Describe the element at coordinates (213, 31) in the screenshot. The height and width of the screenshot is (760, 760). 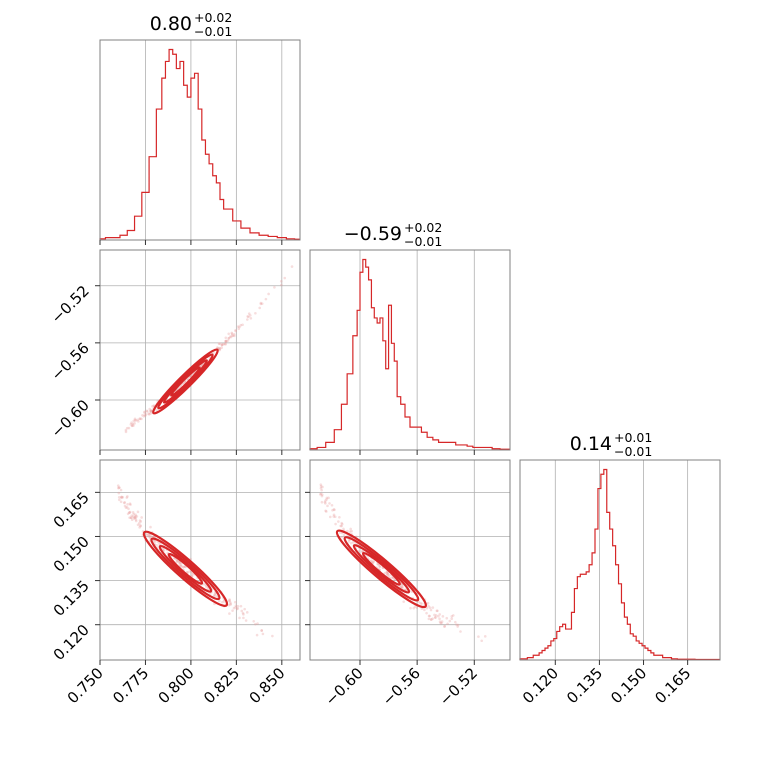
I see `param-0-title-minus: −0.01` at that location.